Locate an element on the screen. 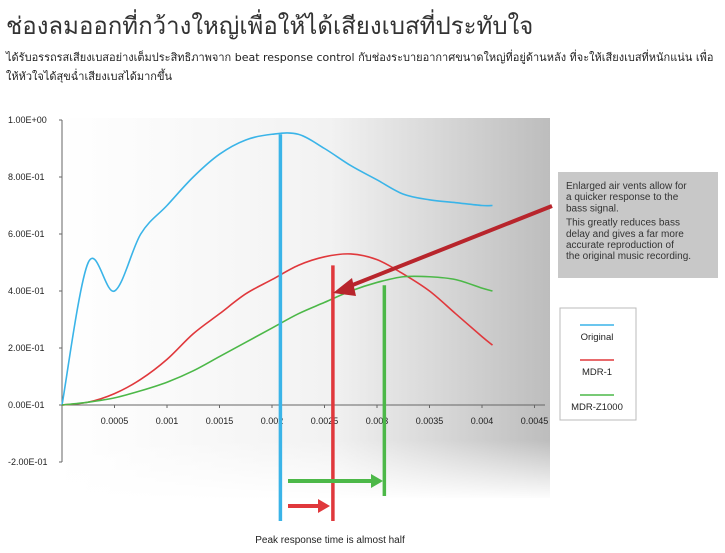  y-tick-label: 2.00E-01 is located at coordinates (26, 348).